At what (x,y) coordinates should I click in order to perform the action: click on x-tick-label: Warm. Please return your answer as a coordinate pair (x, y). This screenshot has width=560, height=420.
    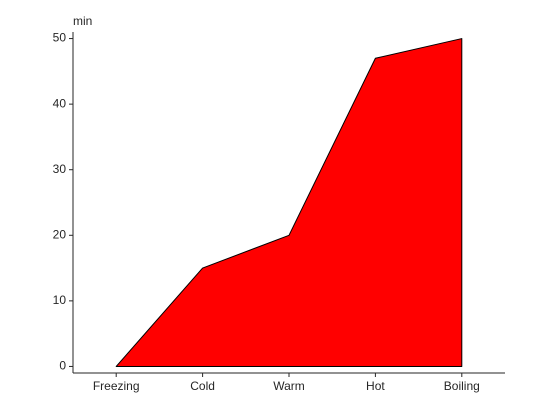
    Looking at the image, I should click on (289, 386).